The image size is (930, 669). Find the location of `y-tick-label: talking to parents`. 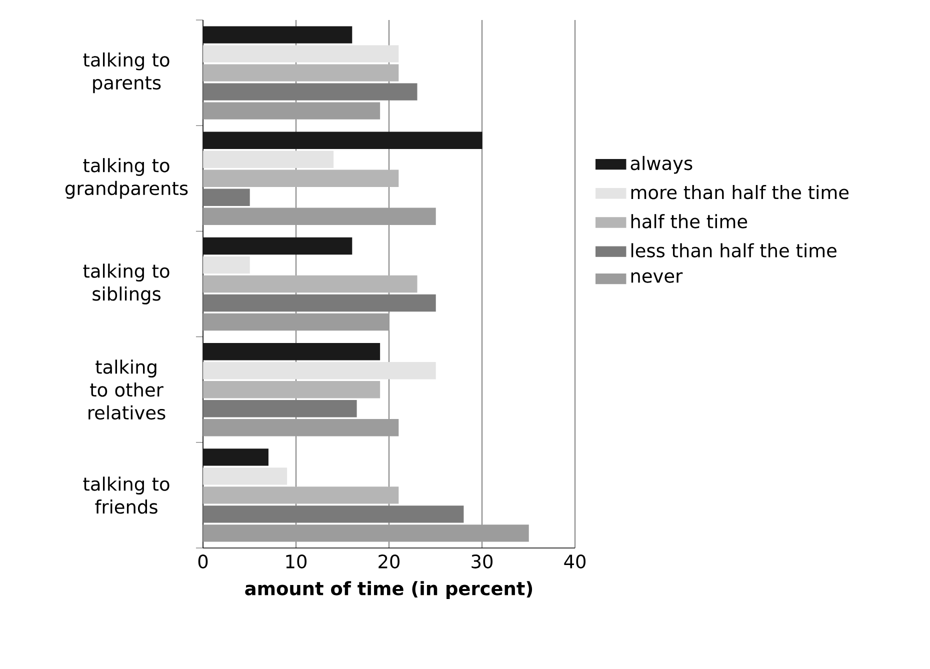

y-tick-label: talking to parents is located at coordinates (126, 73).